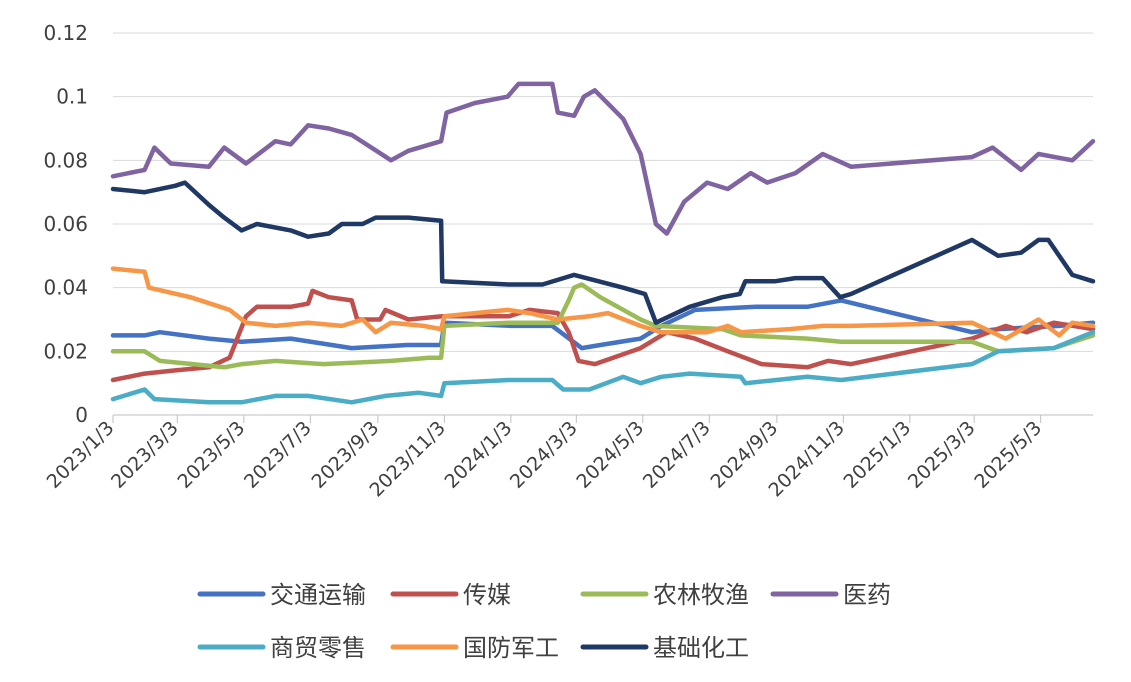 The height and width of the screenshot is (682, 1131). Describe the element at coordinates (610, 455) in the screenshot. I see `x-tick-label: 2024/5/3` at that location.